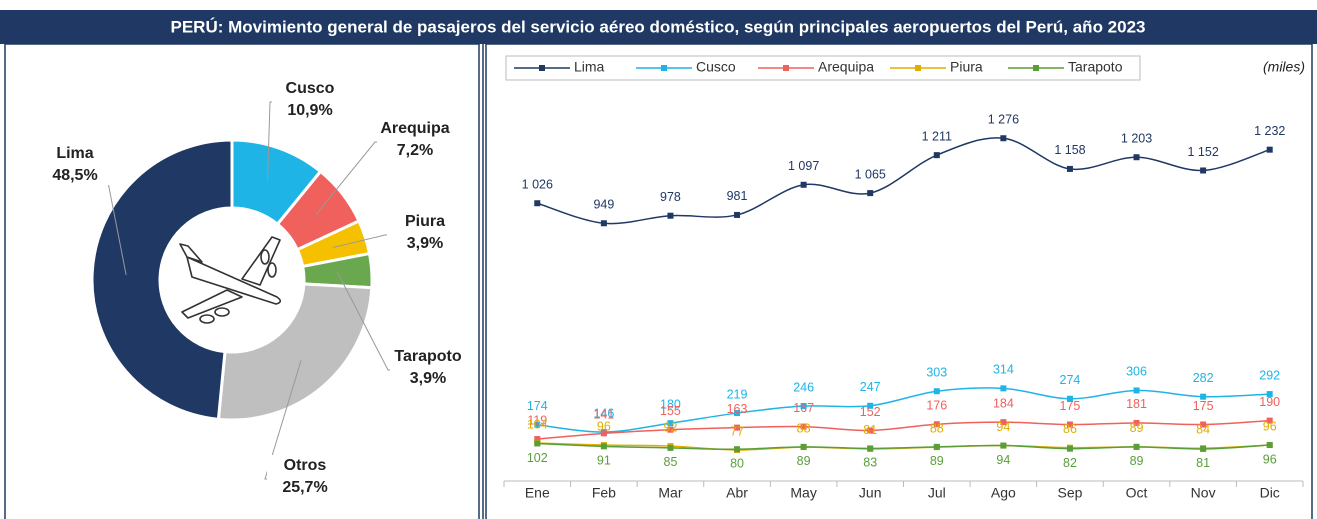 This screenshot has height=519, width=1317. I want to click on data-label: 81, so click(870, 430).